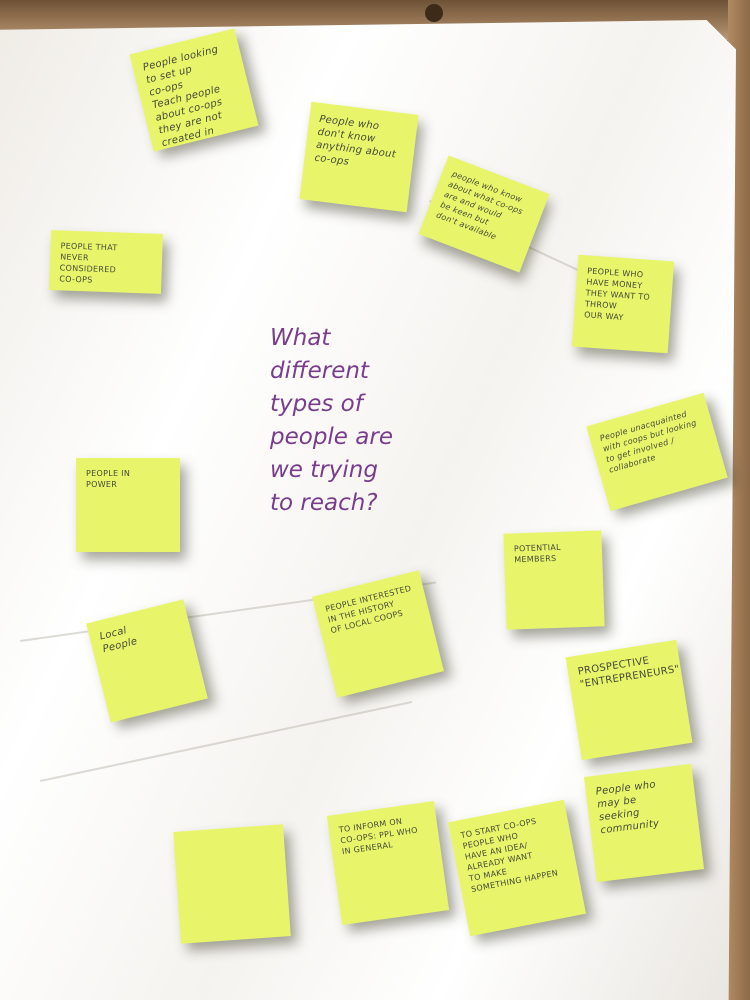 The width and height of the screenshot is (750, 1000). I want to click on paper-crease, so click(226, 741).